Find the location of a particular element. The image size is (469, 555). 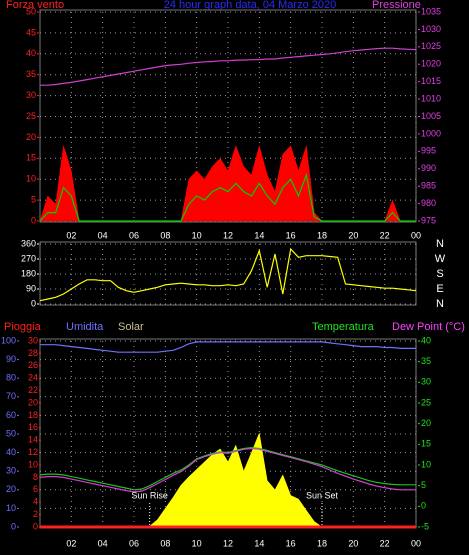

annotation: Sun Set is located at coordinates (322, 495).